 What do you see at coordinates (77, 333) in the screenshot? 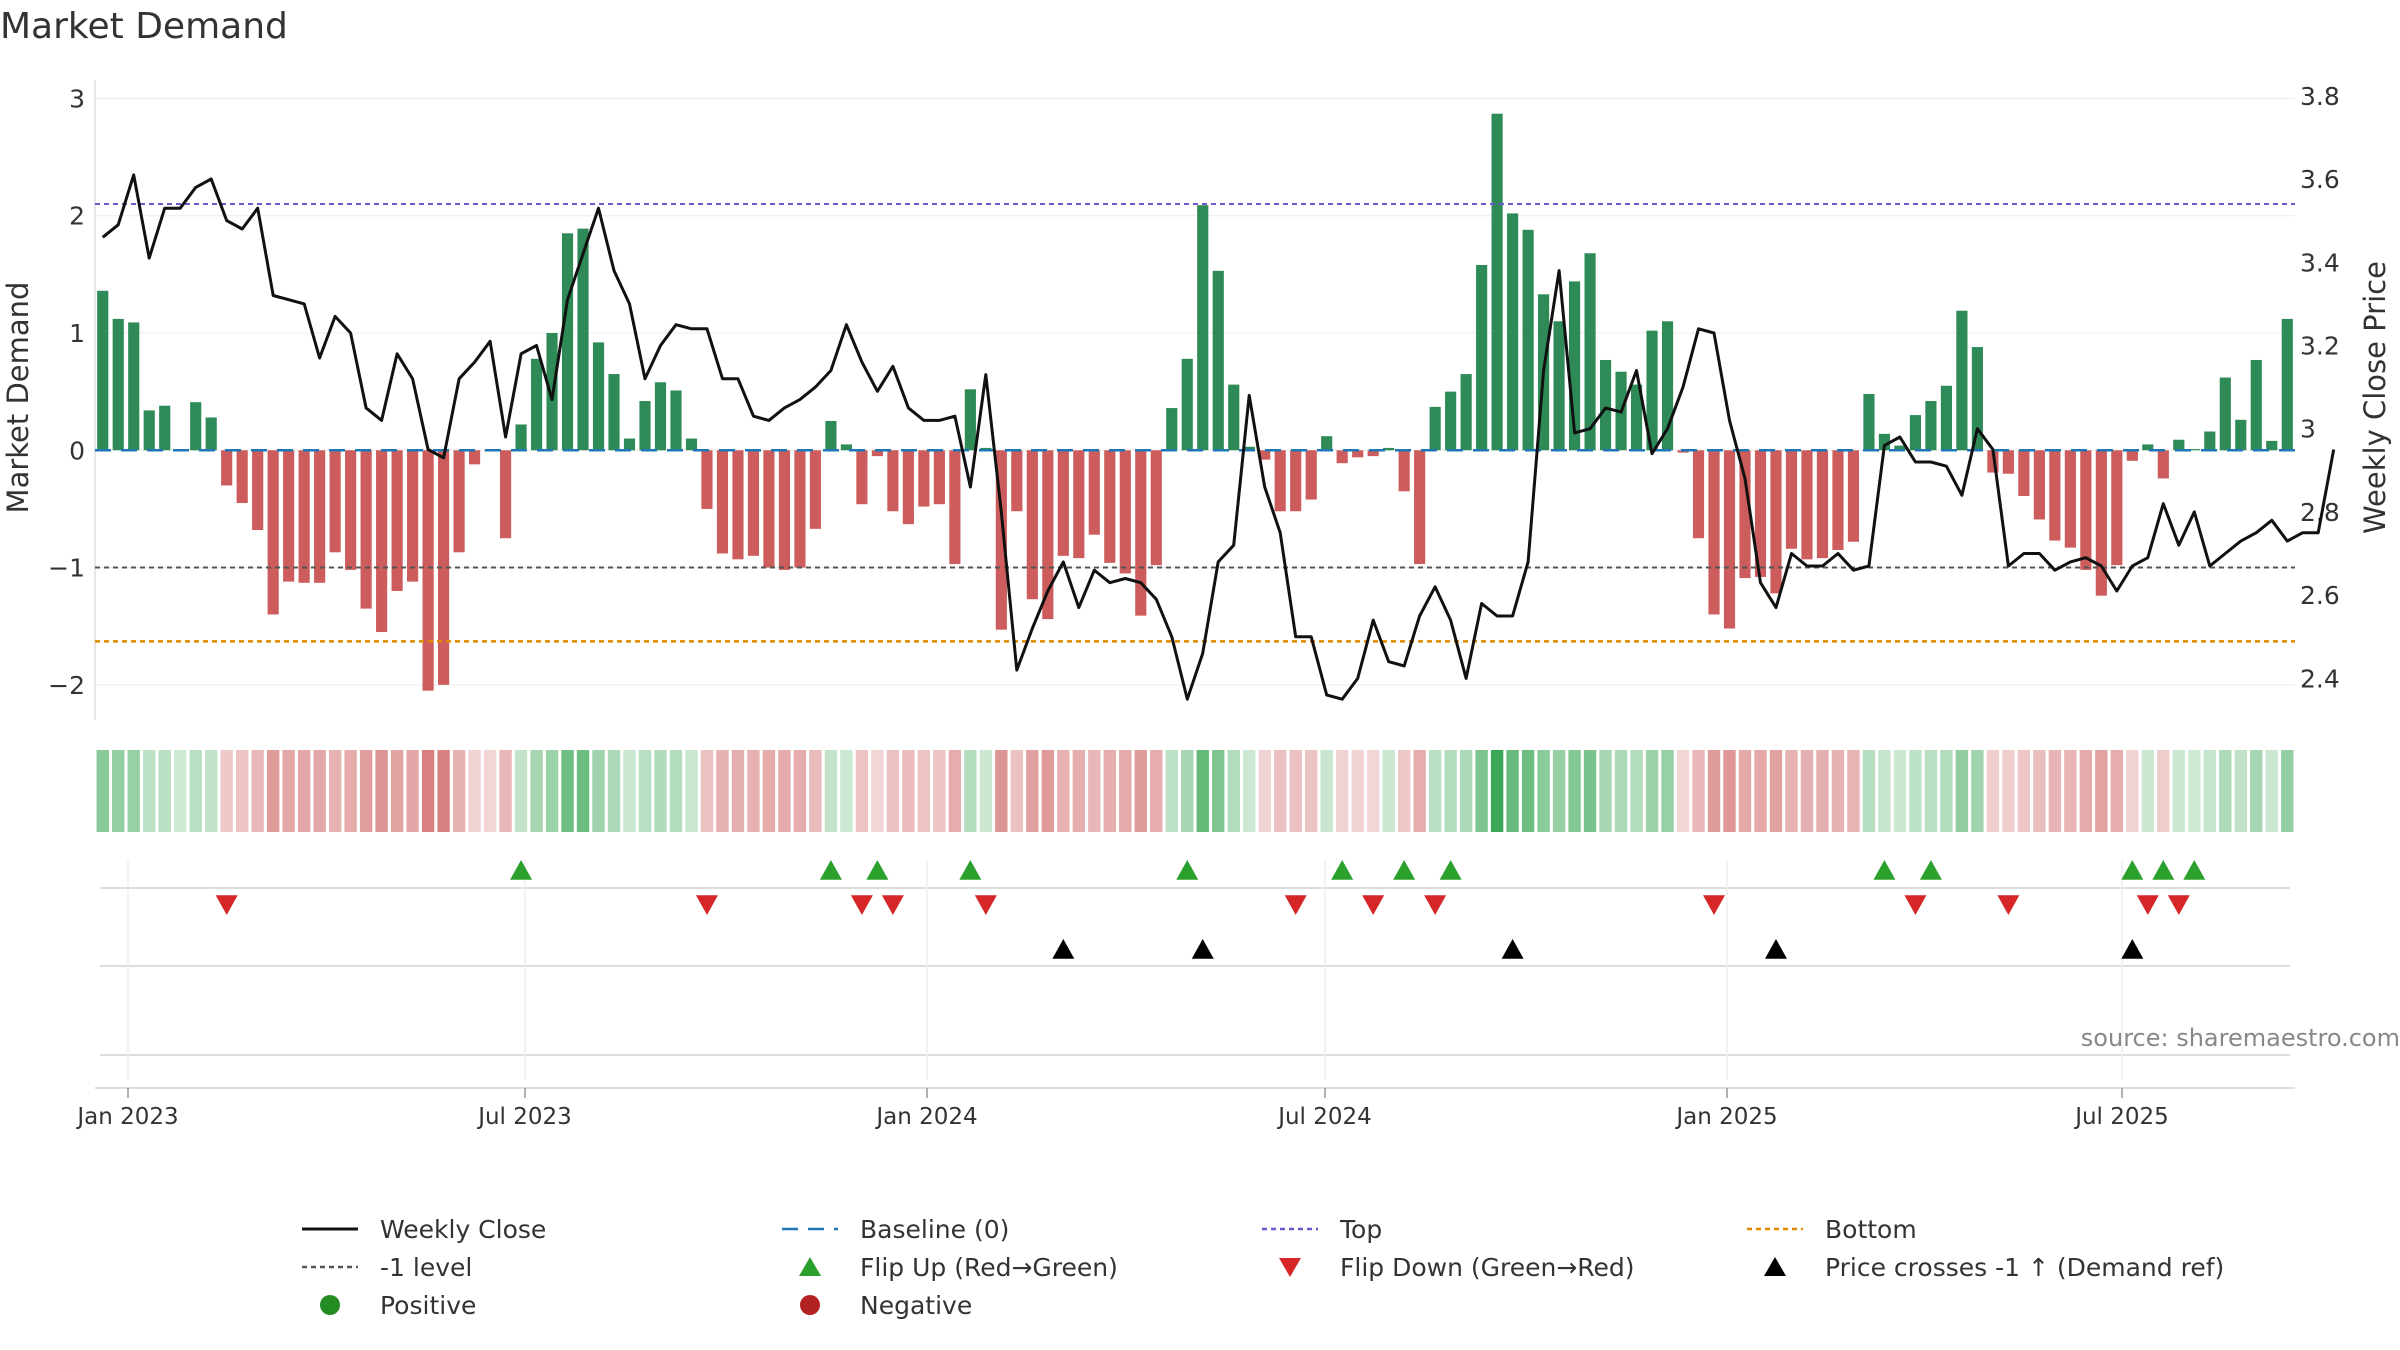
I see `y-tick-label: 1` at bounding box center [77, 333].